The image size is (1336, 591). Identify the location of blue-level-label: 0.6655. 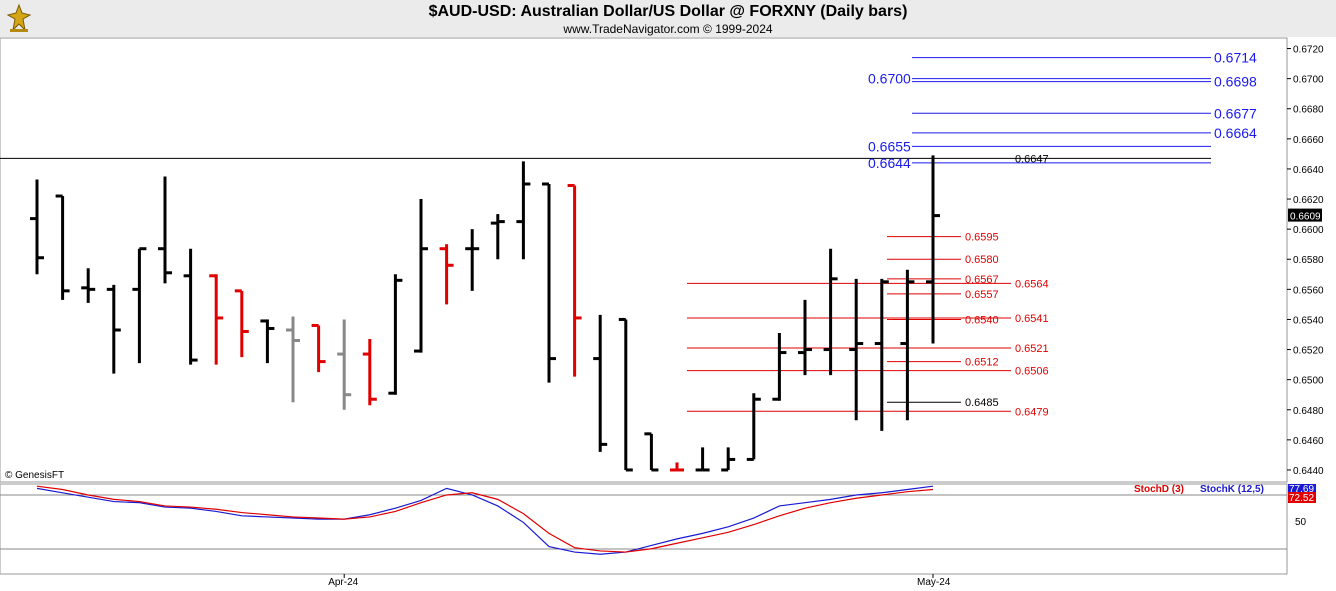
(889, 146).